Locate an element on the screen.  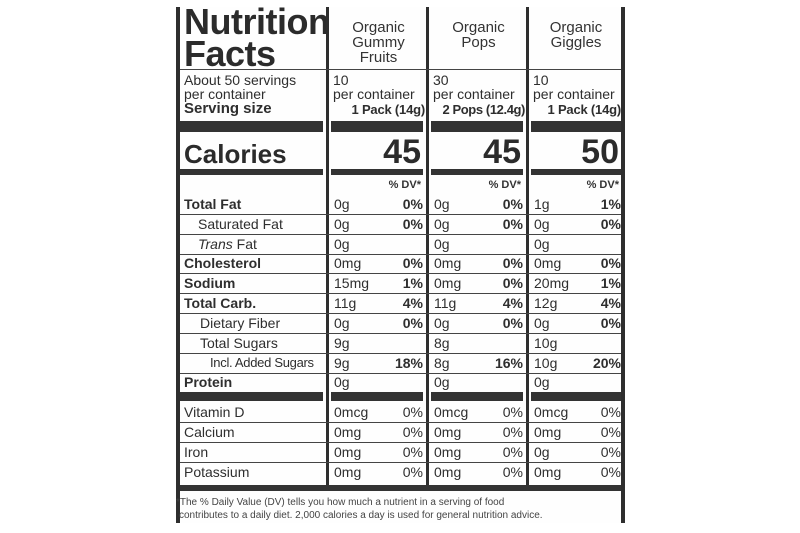
nutrient-dv: 20% is located at coordinates (606, 363).